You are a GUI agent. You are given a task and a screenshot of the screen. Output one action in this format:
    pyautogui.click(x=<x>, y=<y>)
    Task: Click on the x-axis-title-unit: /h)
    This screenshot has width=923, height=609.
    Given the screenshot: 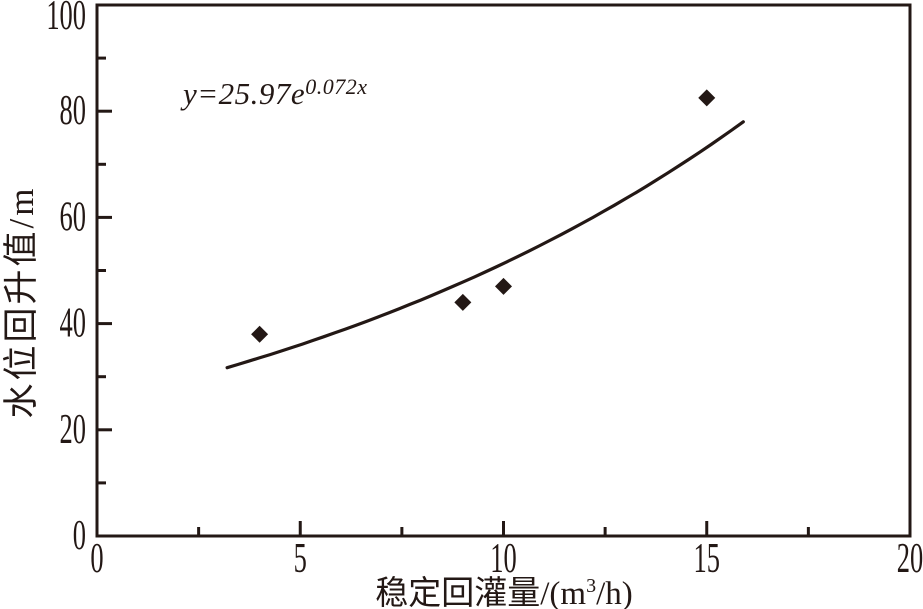 What is the action you would take?
    pyautogui.click(x=614, y=592)
    